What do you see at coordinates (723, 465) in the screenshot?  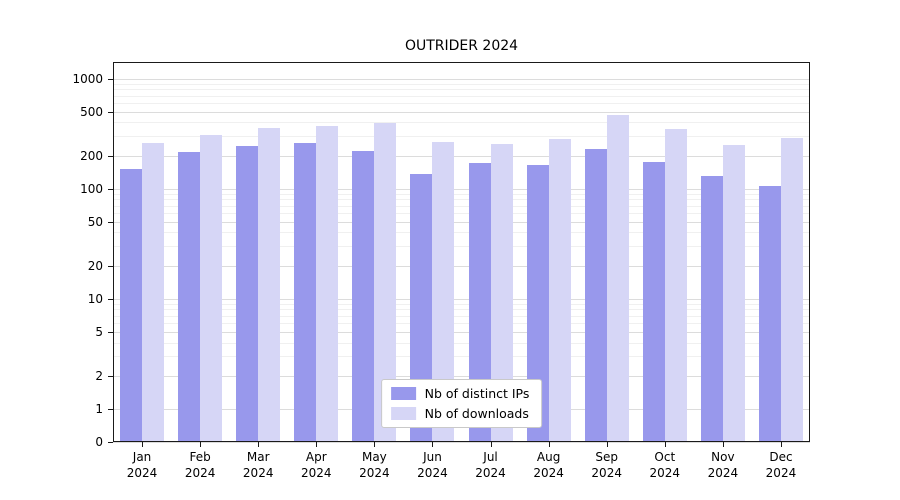 I see `x-tick-label: Nov 2024` at bounding box center [723, 465].